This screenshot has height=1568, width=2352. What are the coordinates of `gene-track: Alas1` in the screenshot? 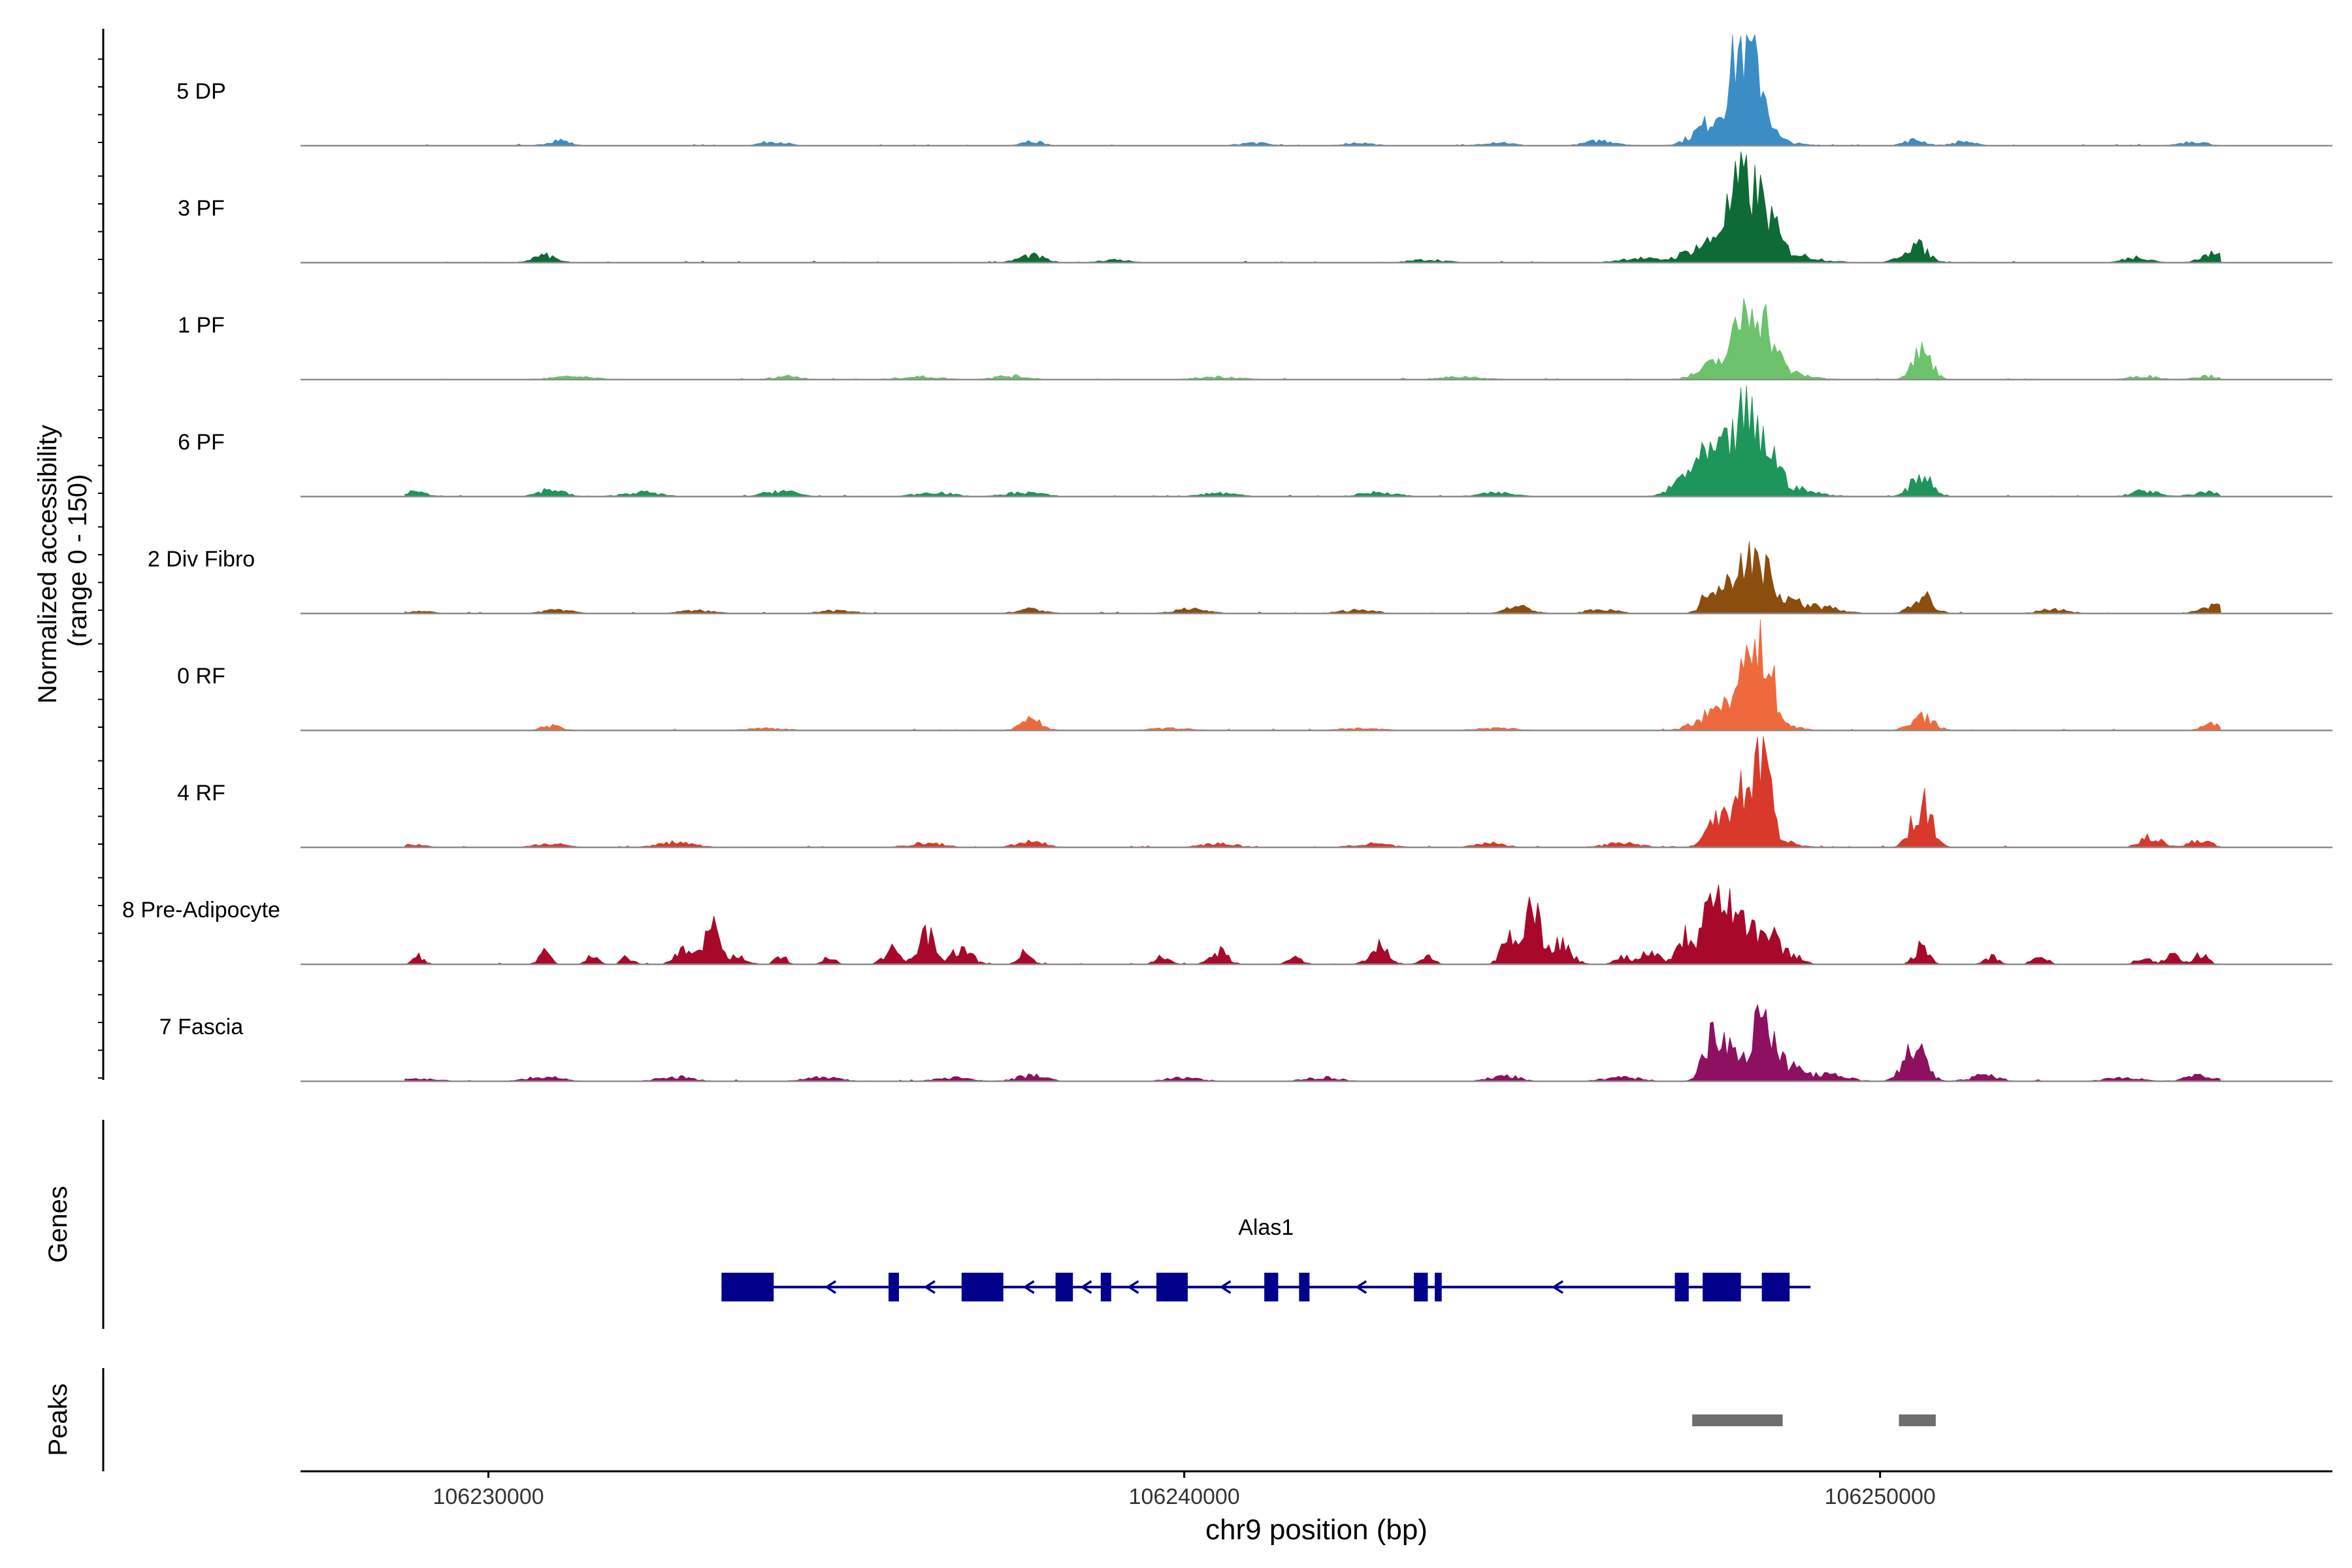 It's located at (1266, 1258).